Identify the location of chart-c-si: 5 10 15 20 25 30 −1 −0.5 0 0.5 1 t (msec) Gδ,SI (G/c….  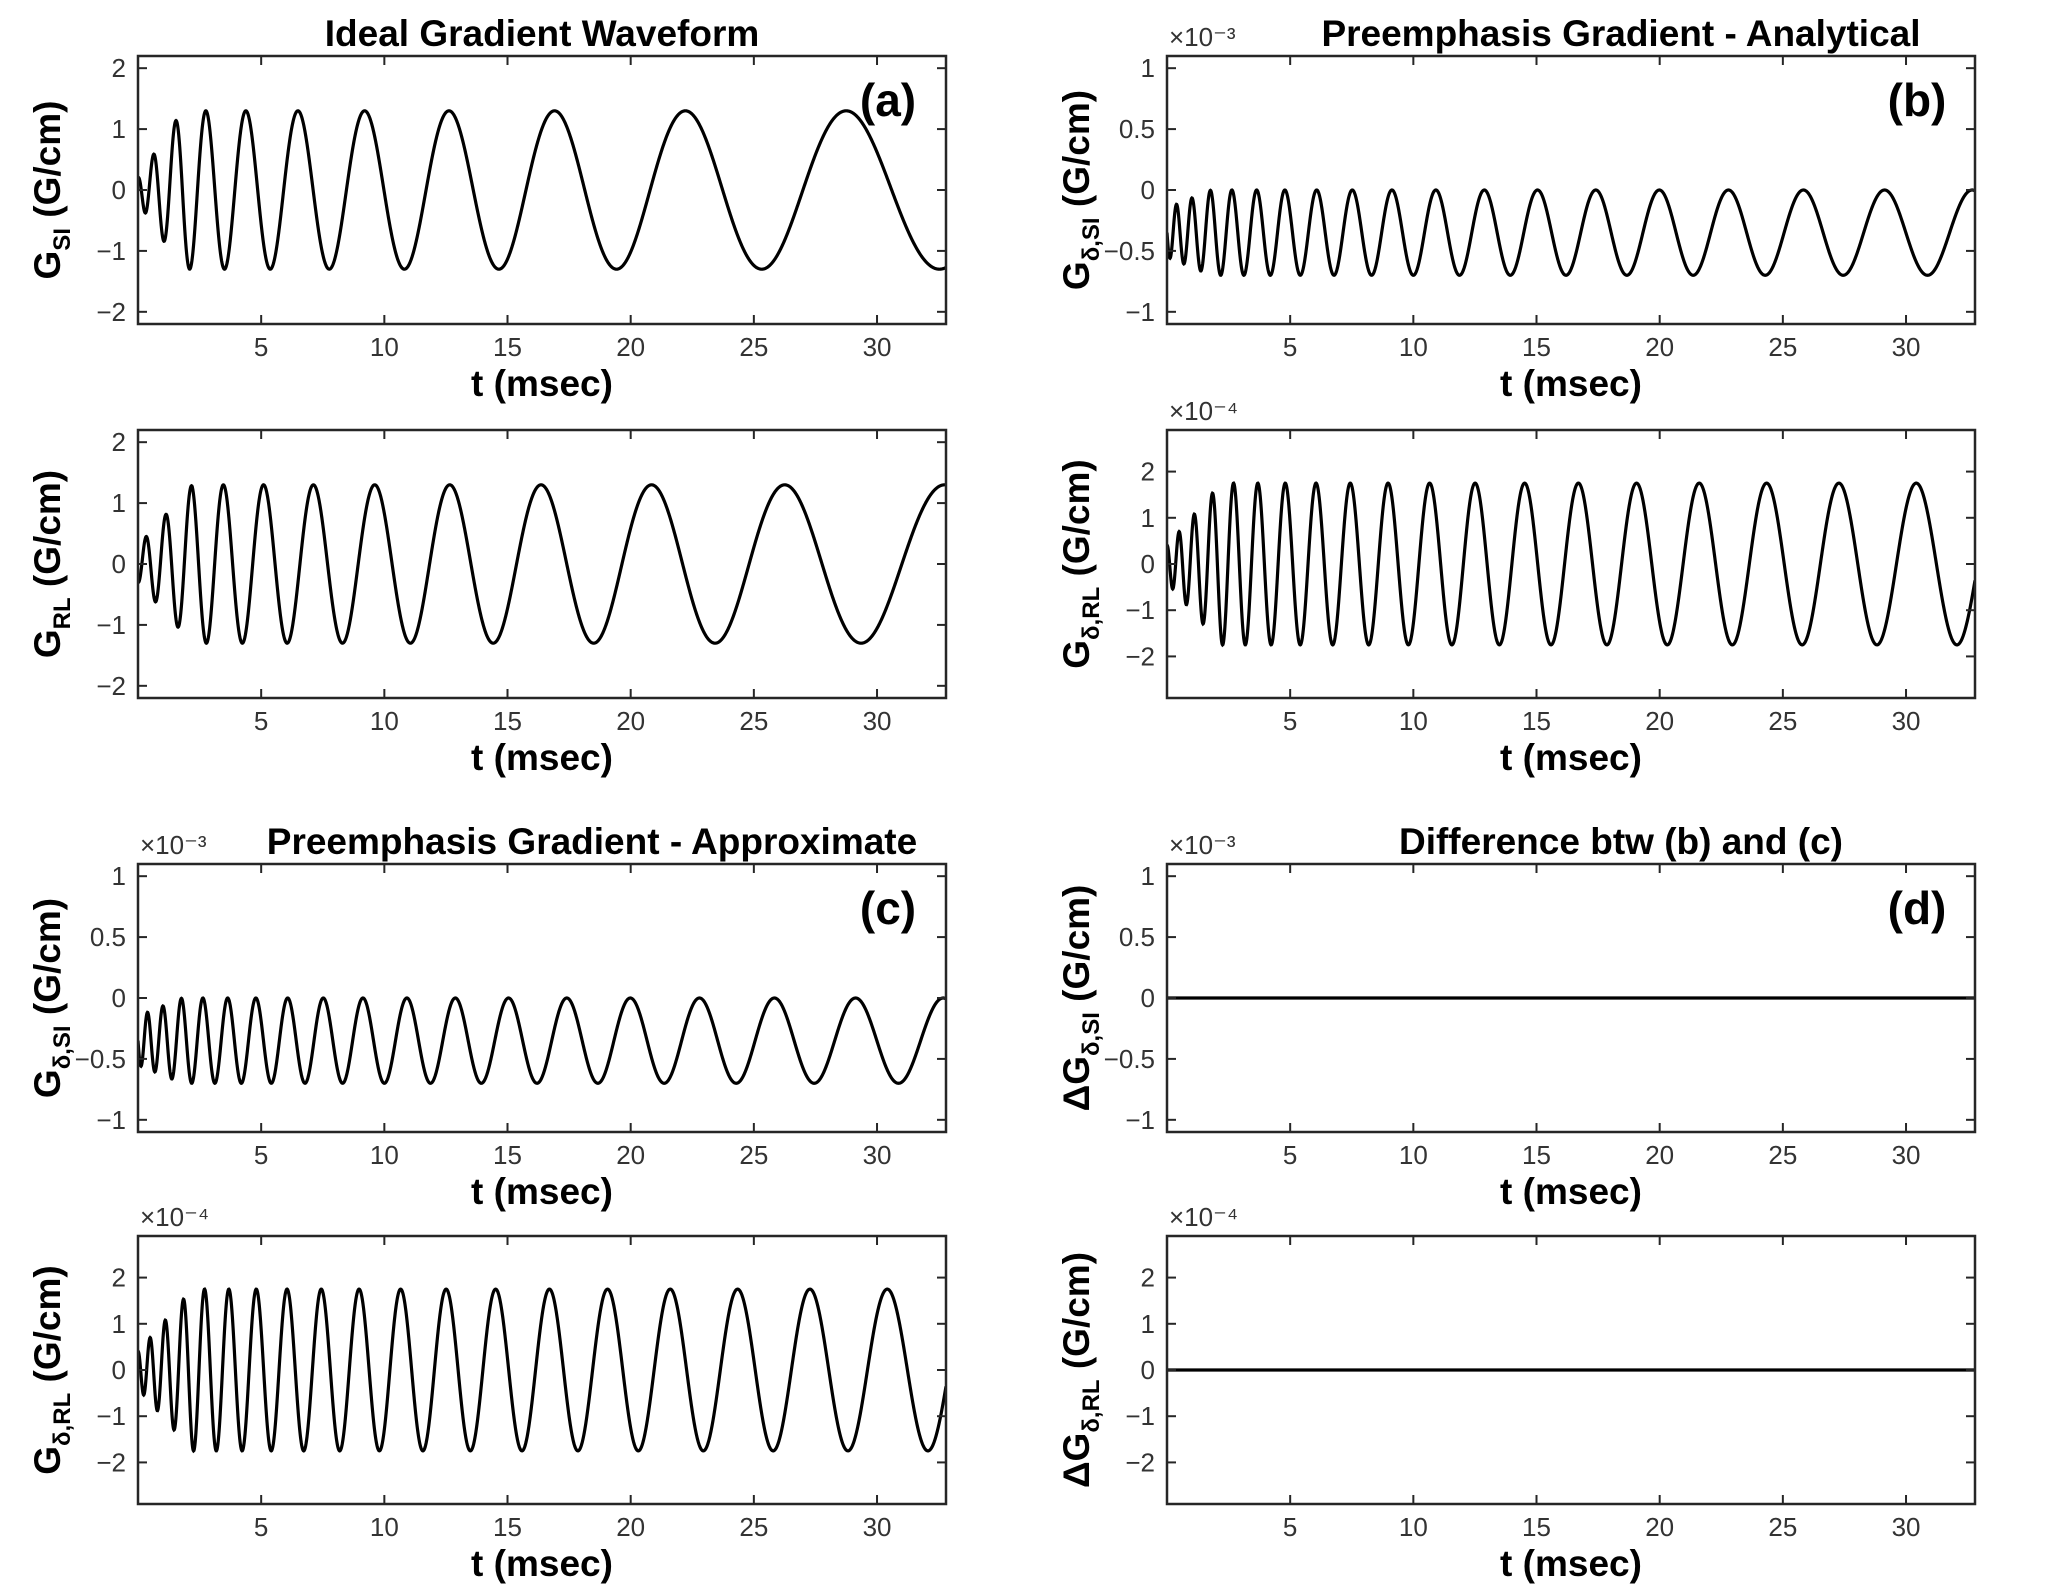
(487, 1016).